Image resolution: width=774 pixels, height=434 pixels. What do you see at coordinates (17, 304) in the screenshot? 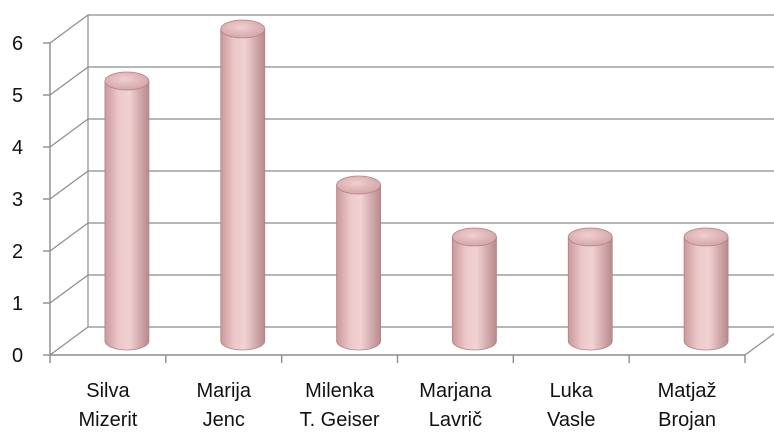
I see `y-tick-label: 1` at bounding box center [17, 304].